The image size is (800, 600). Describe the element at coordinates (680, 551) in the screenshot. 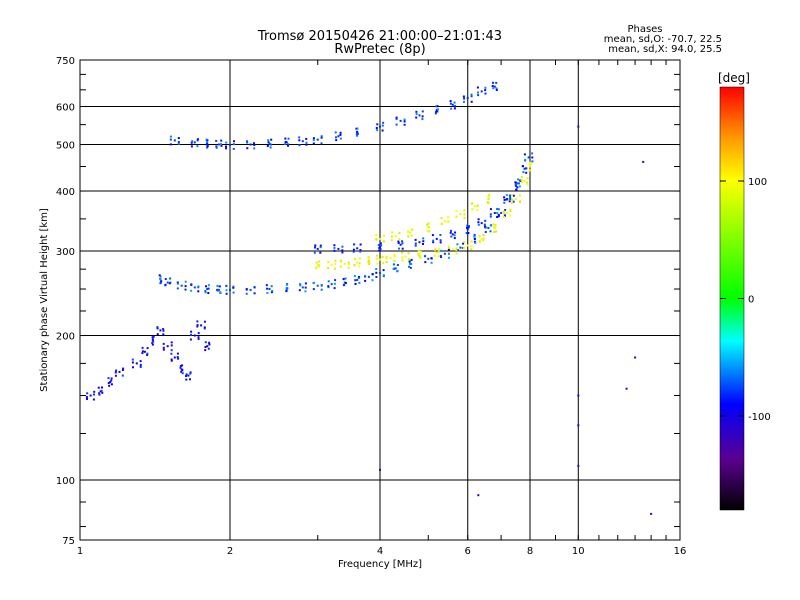

I see `x-tick-label: 16` at that location.